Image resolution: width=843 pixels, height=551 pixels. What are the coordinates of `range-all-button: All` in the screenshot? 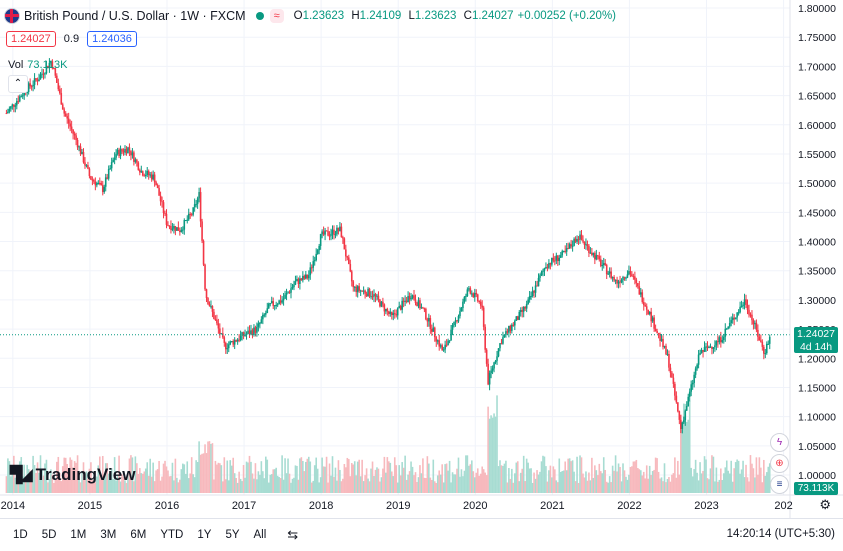 It's located at (260, 535).